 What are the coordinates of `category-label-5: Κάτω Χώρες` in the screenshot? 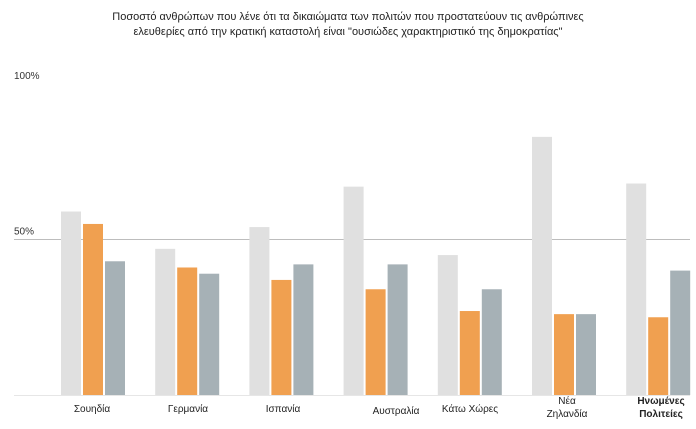 It's located at (470, 409).